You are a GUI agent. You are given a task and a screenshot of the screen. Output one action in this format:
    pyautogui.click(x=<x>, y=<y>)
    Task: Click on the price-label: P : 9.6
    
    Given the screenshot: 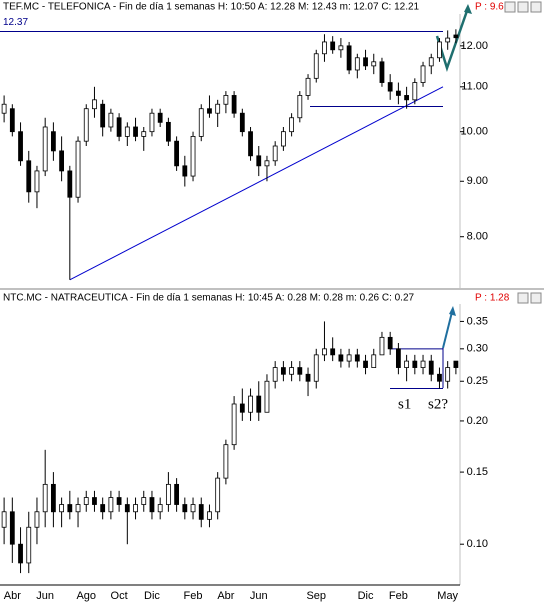 What is the action you would take?
    pyautogui.click(x=489, y=7)
    